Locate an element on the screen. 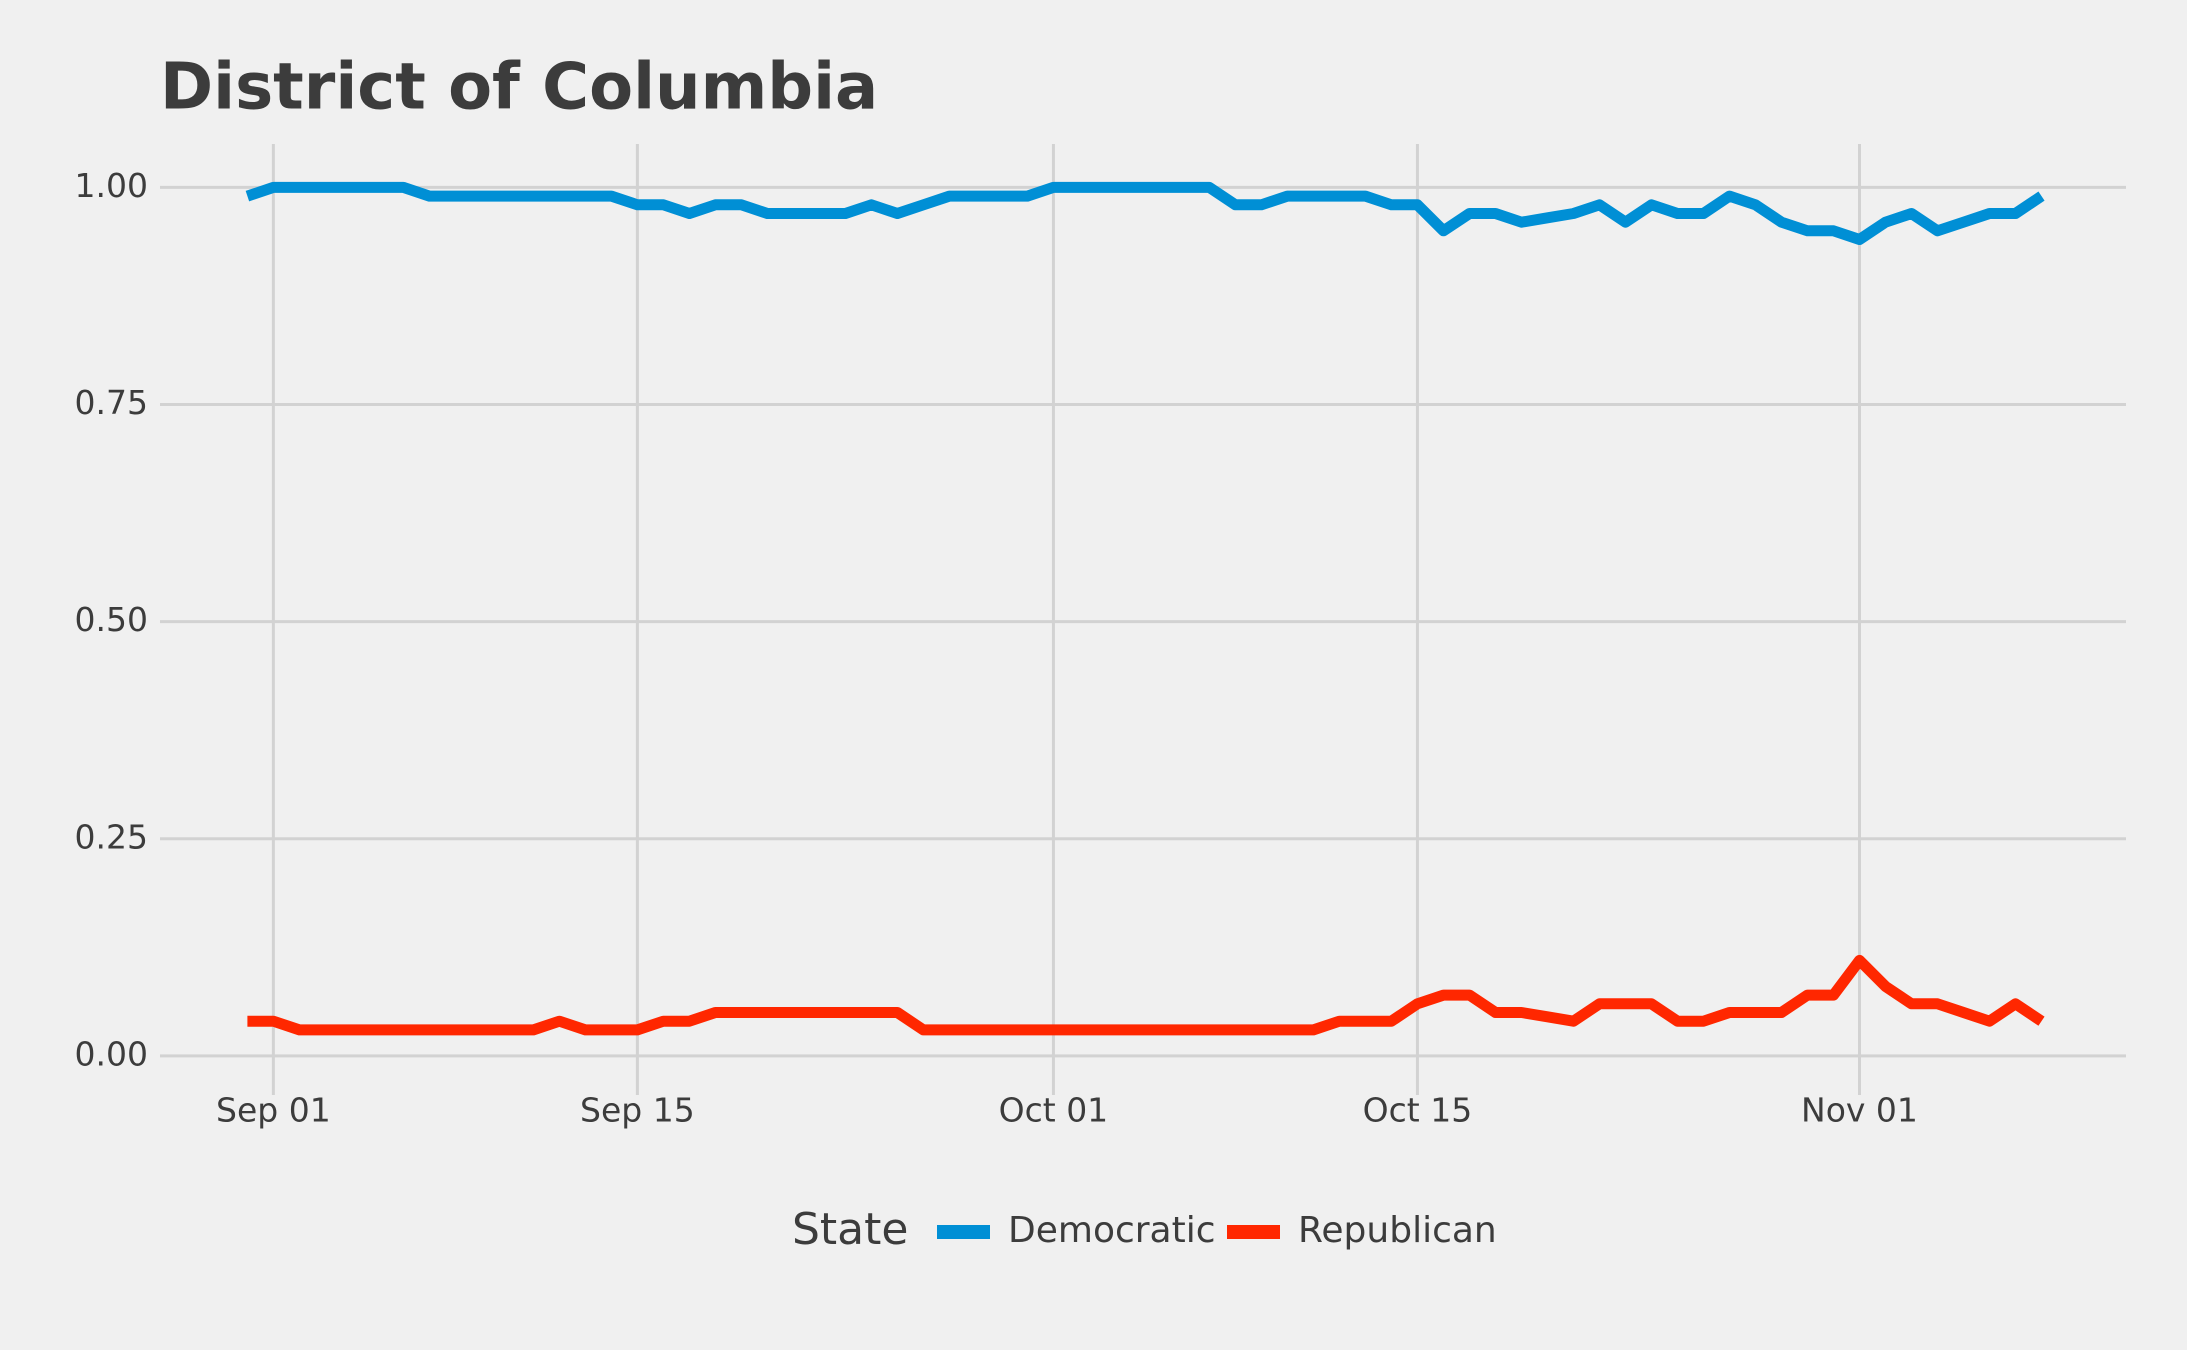  x-tick-label: Sep 01 is located at coordinates (273, 1110).